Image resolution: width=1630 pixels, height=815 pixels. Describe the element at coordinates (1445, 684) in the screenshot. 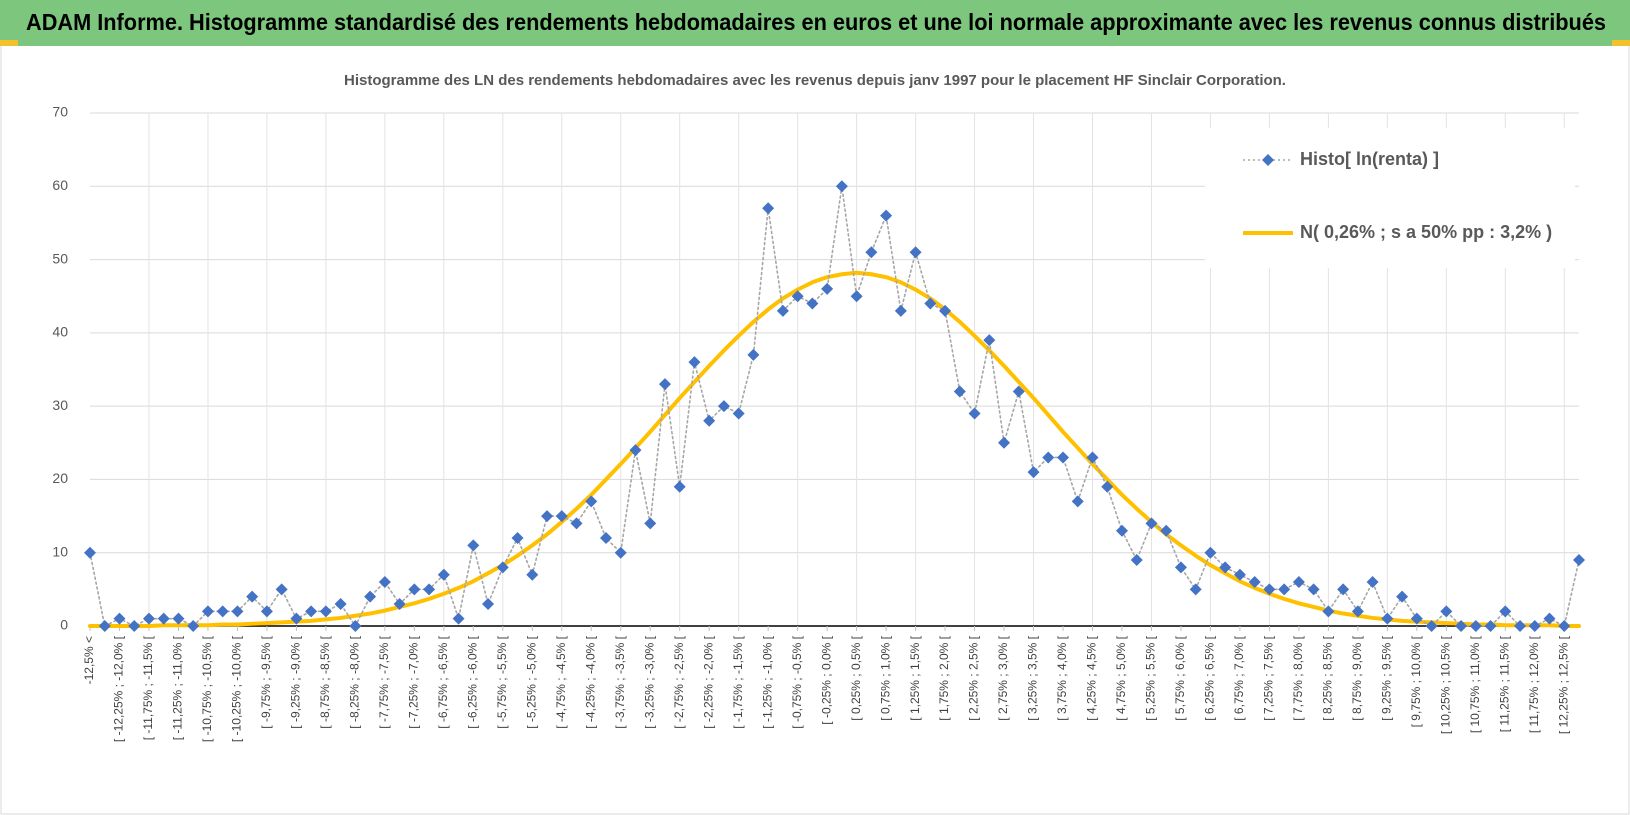

I see `x-tick-label: [ 10,25% ; 10,5% [` at that location.